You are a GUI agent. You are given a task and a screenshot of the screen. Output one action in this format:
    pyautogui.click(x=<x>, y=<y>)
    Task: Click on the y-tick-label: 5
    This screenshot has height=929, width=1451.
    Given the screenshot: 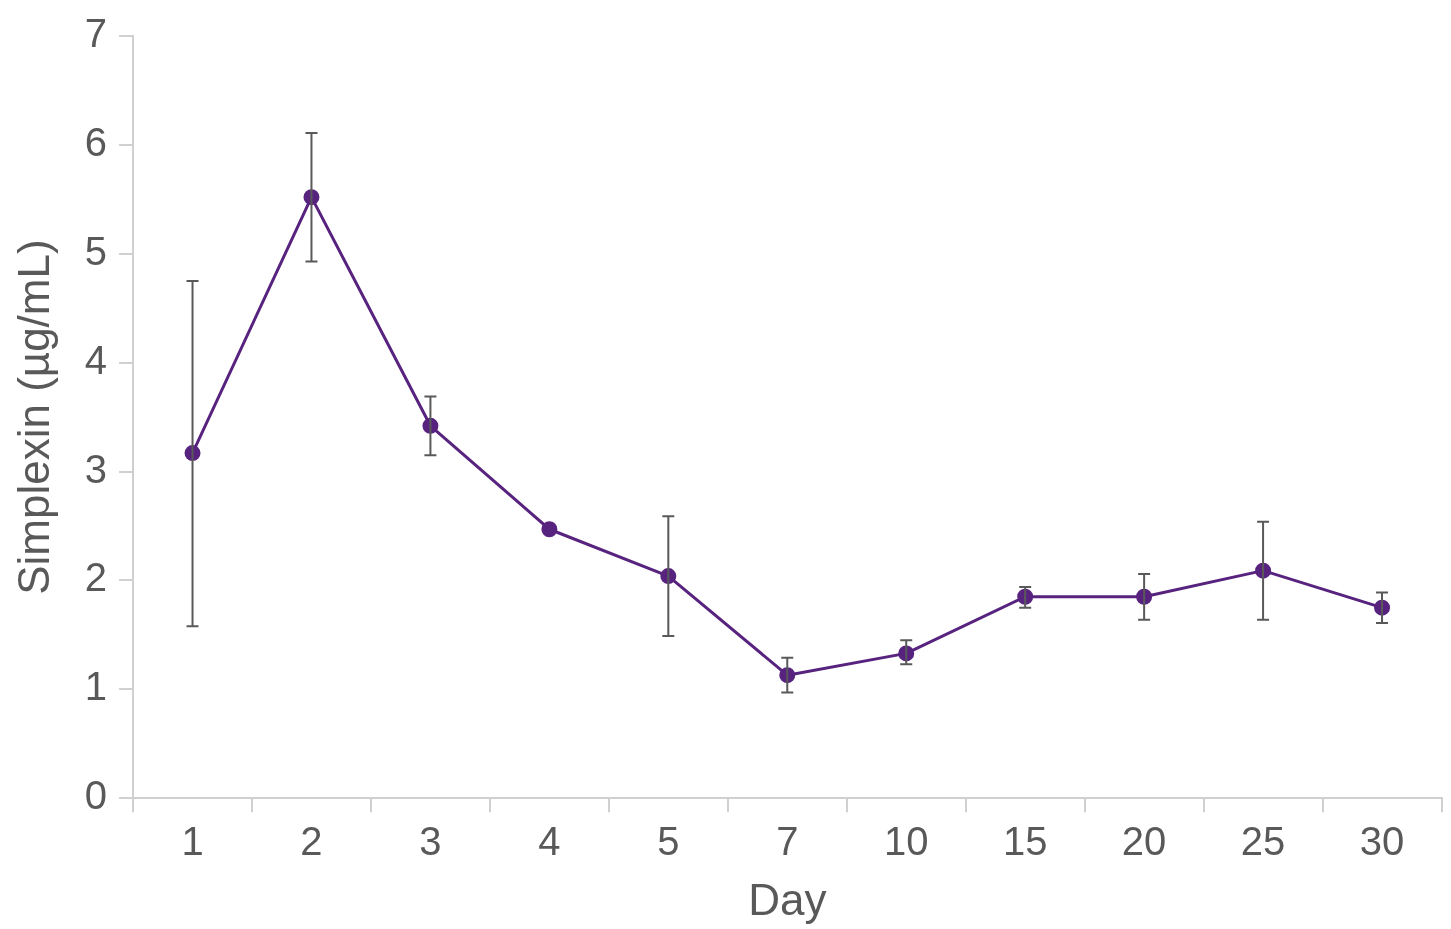 What is the action you would take?
    pyautogui.click(x=96, y=250)
    